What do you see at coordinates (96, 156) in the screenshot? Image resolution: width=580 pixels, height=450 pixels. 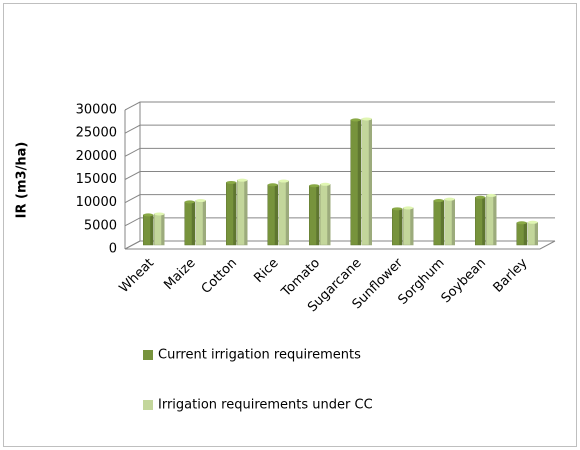 I see `y-tick-label: 20000` at bounding box center [96, 156].